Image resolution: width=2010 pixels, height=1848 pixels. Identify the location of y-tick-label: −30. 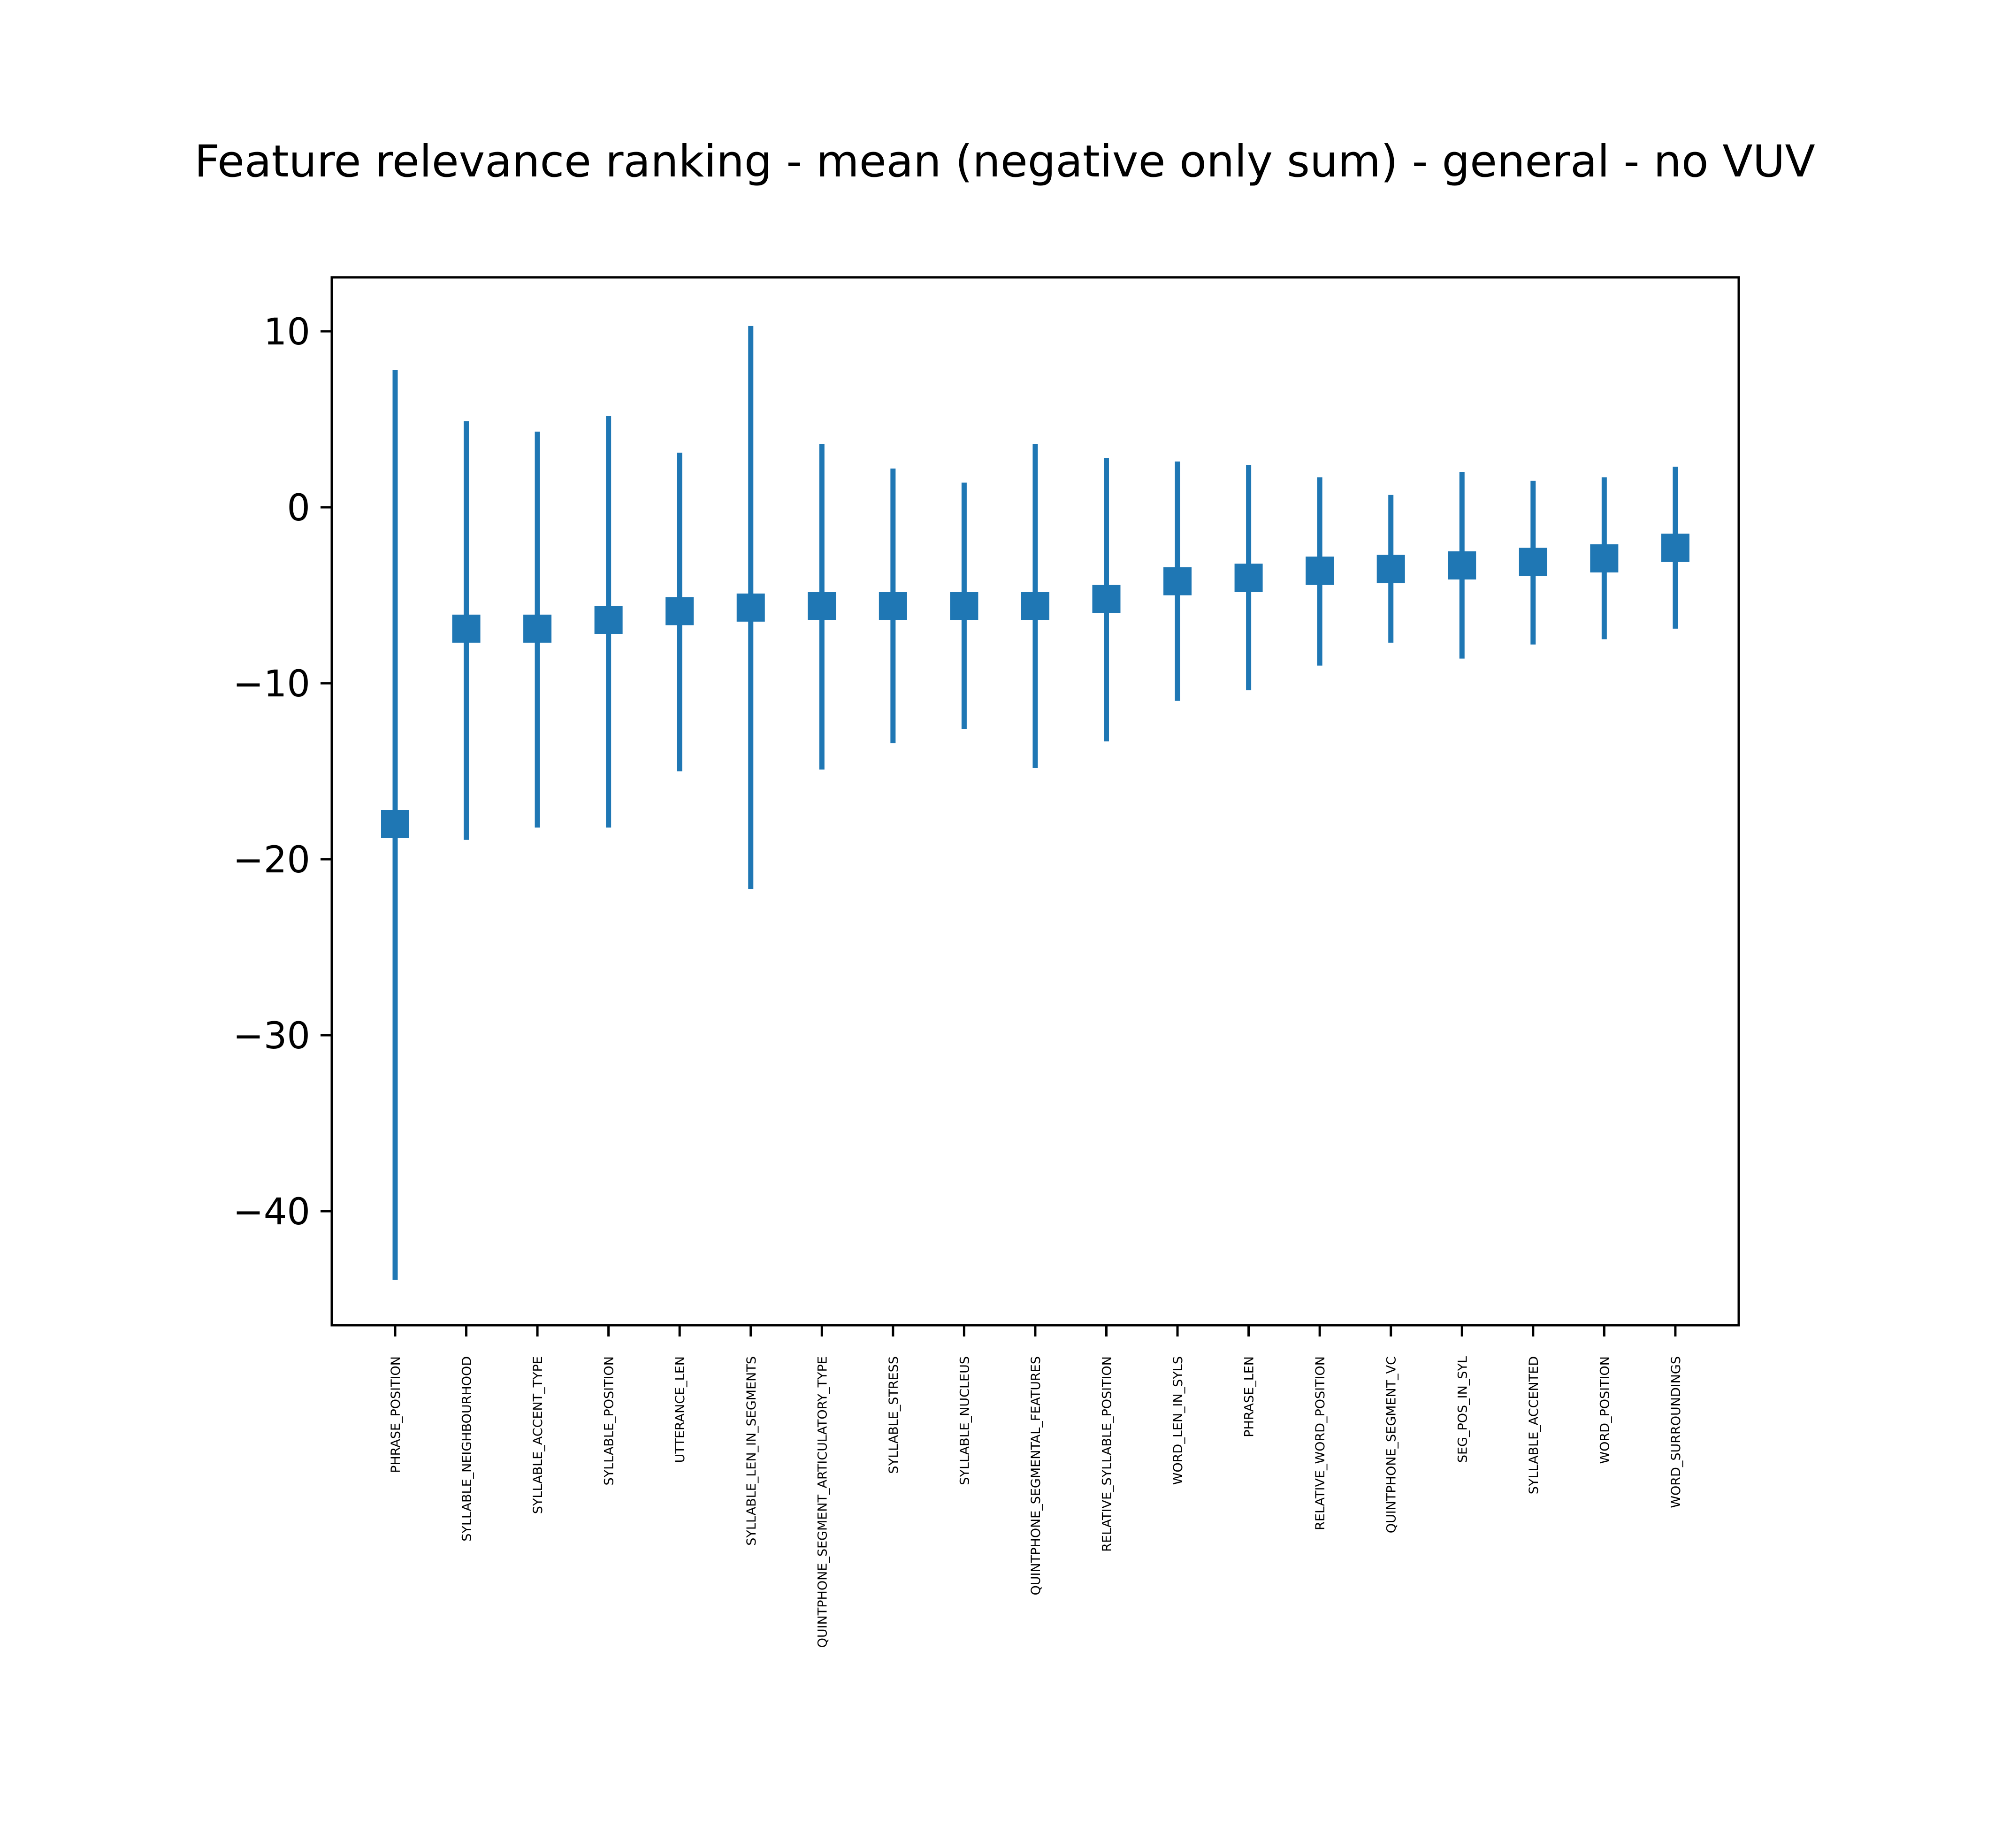
(271, 1036).